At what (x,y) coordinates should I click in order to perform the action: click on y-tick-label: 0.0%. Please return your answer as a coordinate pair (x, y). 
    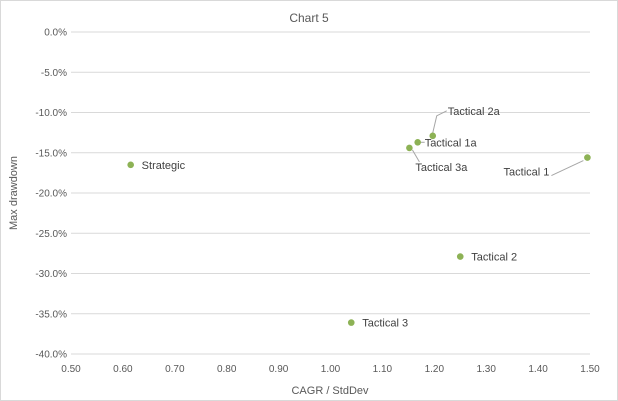
    Looking at the image, I should click on (55, 33).